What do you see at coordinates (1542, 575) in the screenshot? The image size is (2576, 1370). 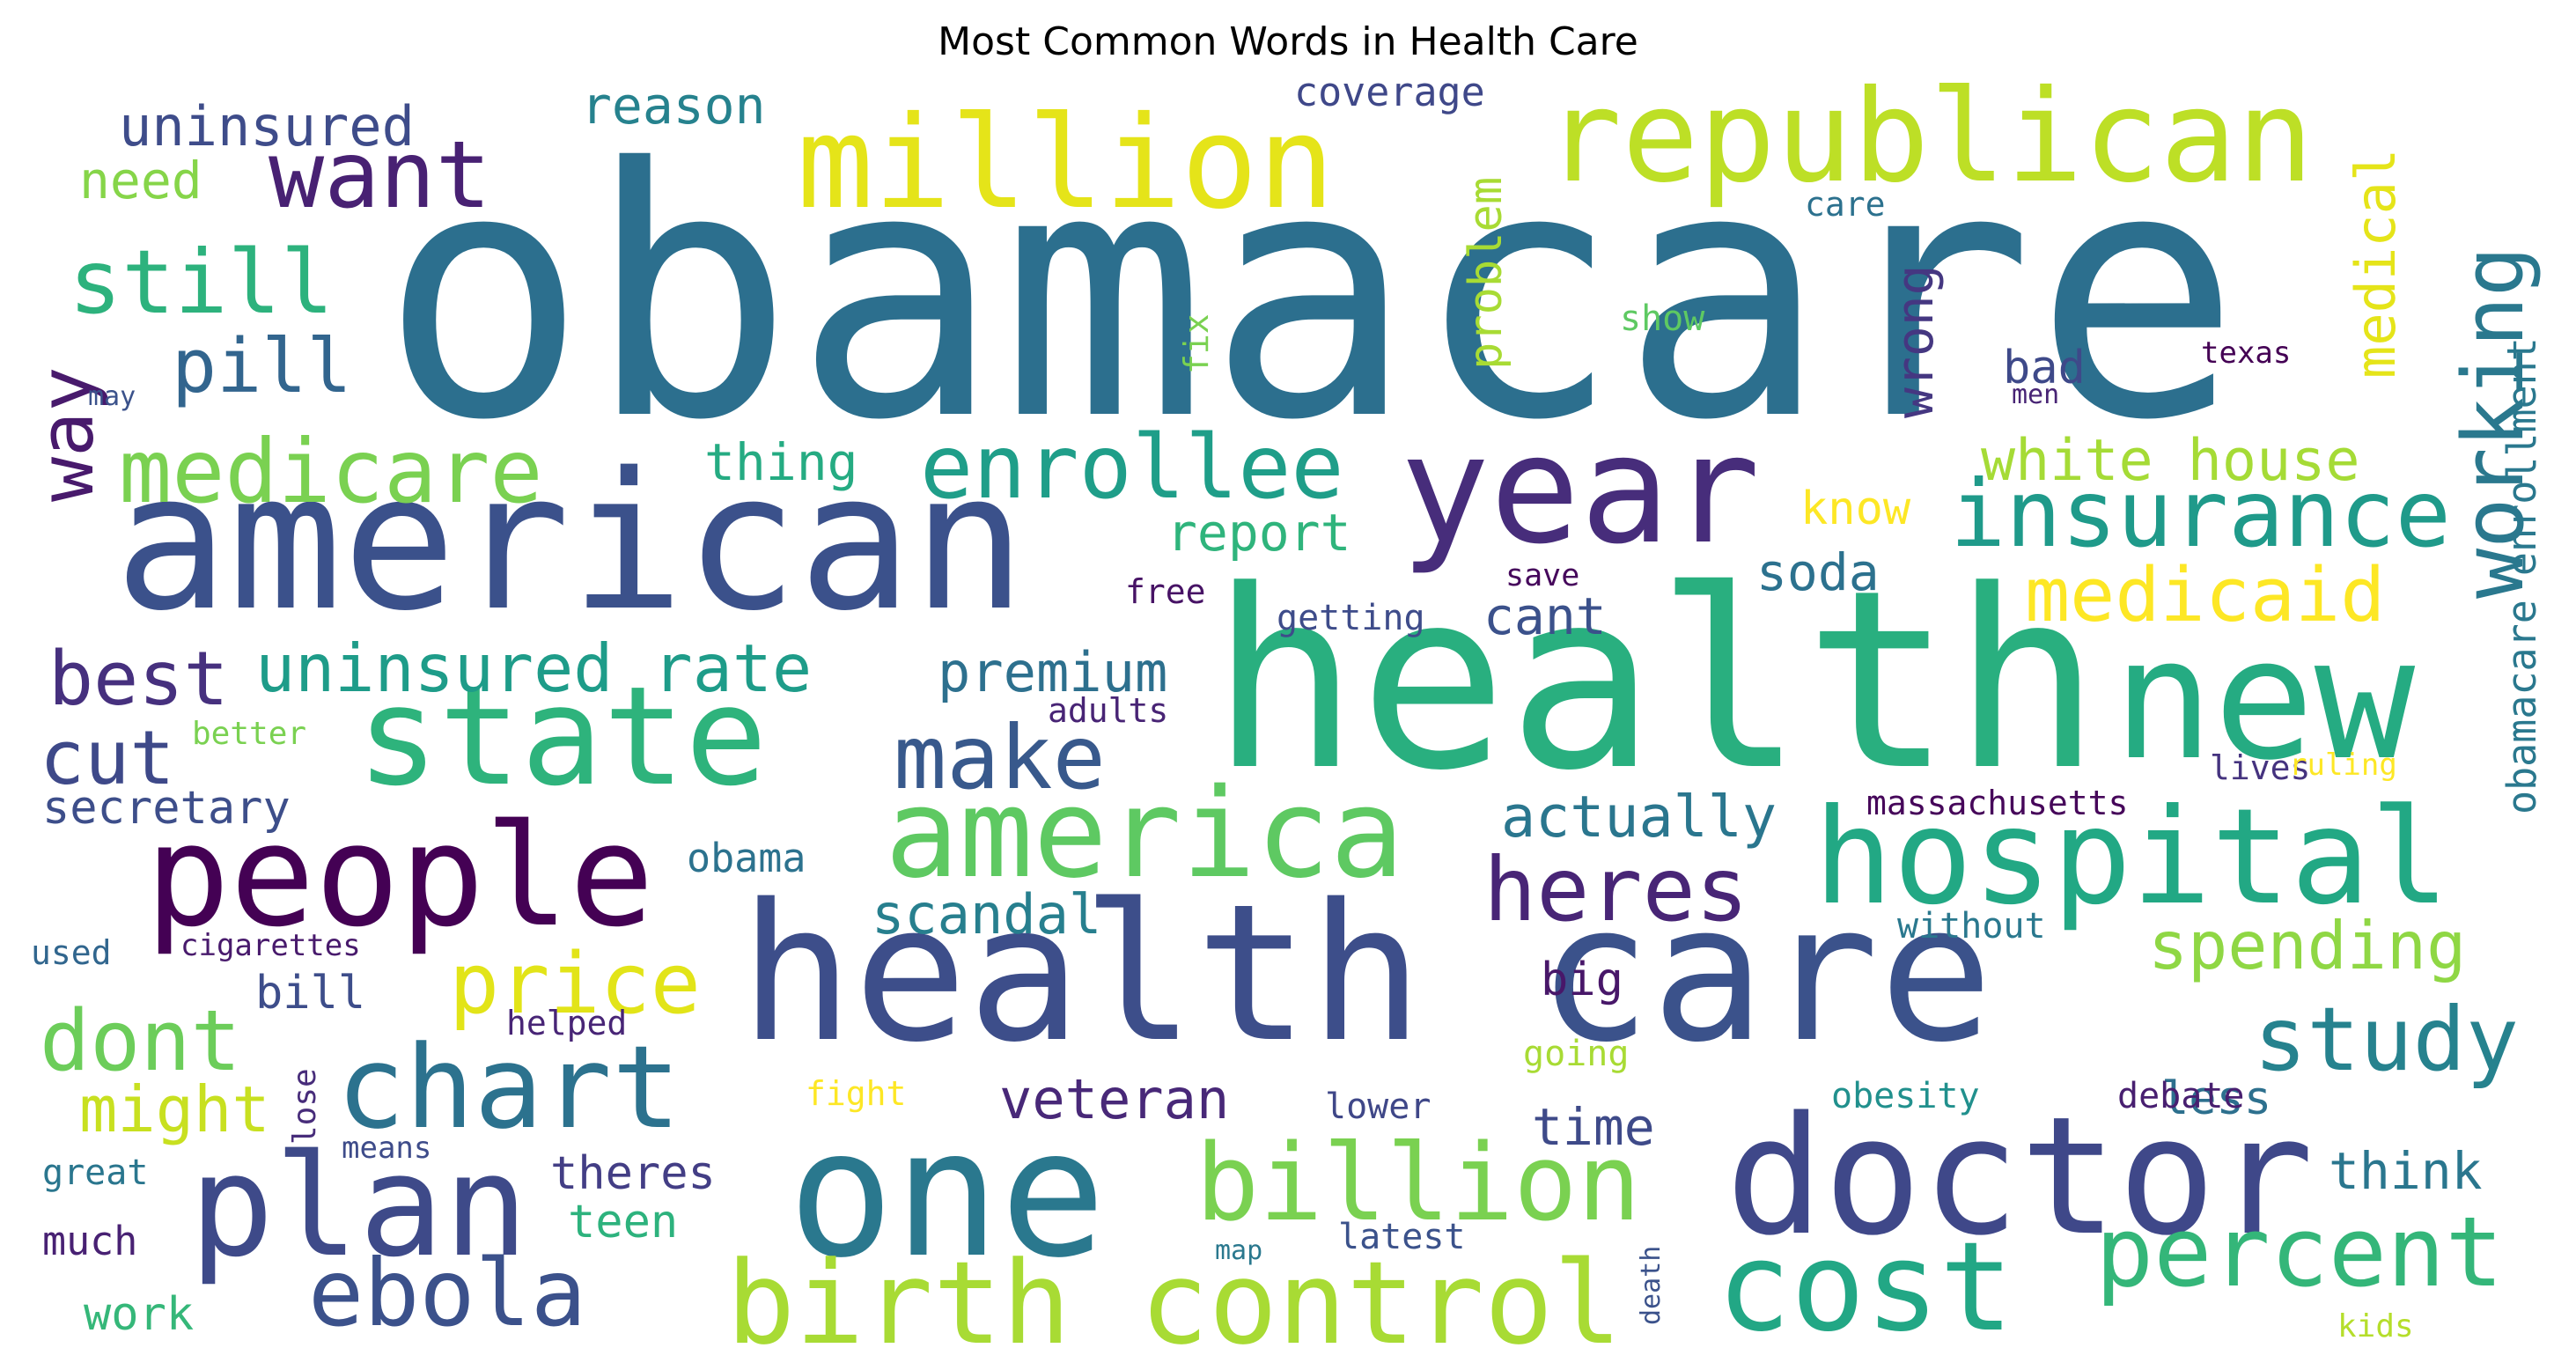 I see `word-save: save` at bounding box center [1542, 575].